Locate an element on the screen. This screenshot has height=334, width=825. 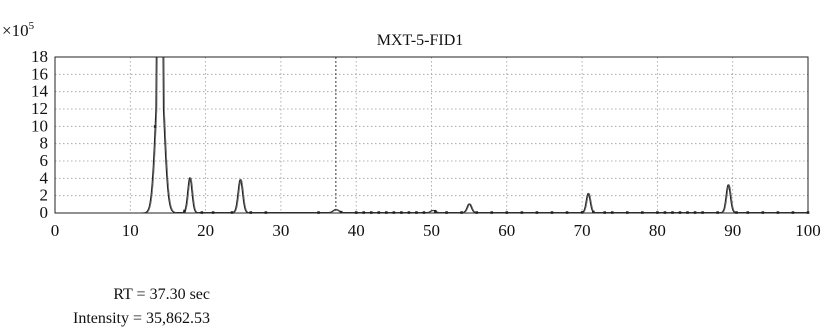
x-tick-label: 50 is located at coordinates (431, 230).